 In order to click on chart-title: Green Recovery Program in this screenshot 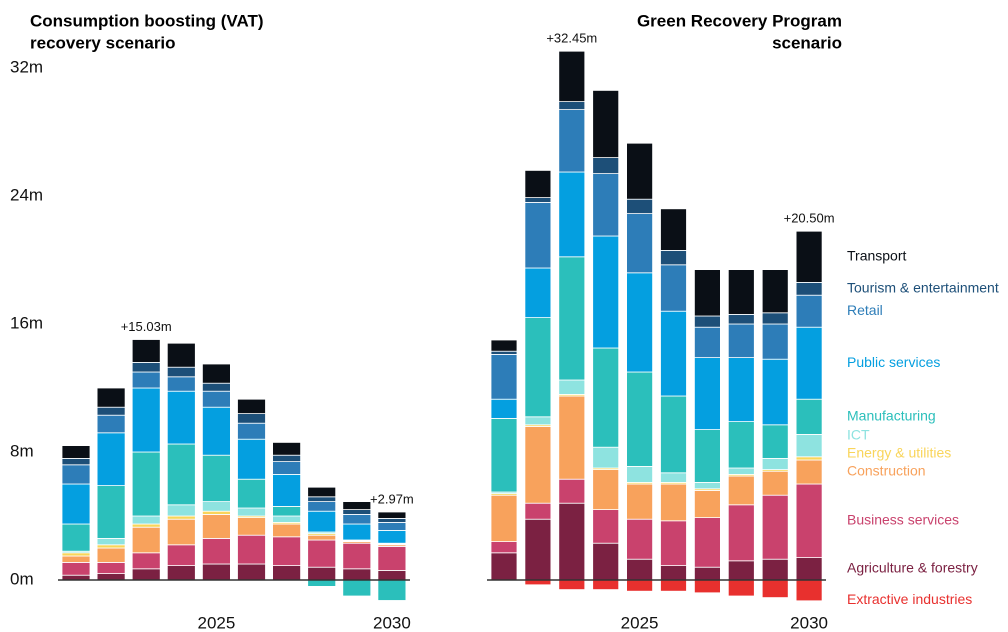, I will do `click(739, 20)`.